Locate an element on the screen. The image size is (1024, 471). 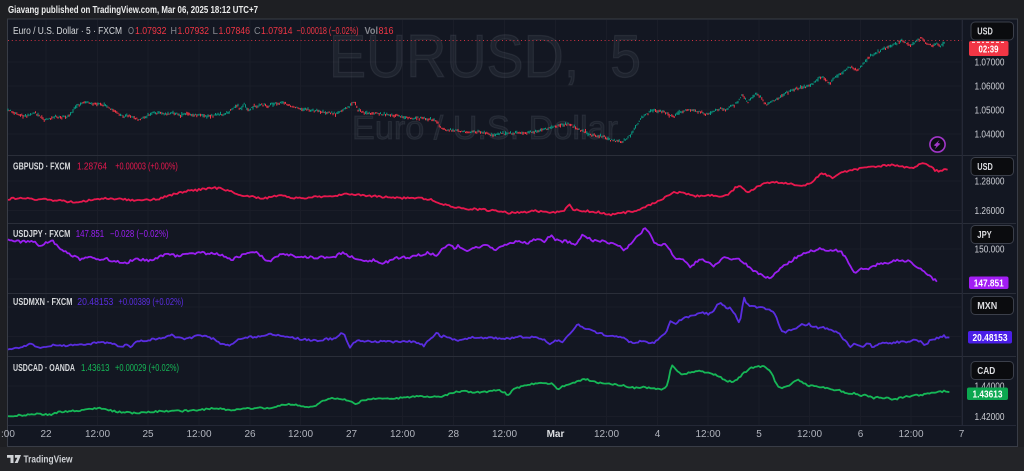
svg-text: 1.04000 is located at coordinates (990, 135).